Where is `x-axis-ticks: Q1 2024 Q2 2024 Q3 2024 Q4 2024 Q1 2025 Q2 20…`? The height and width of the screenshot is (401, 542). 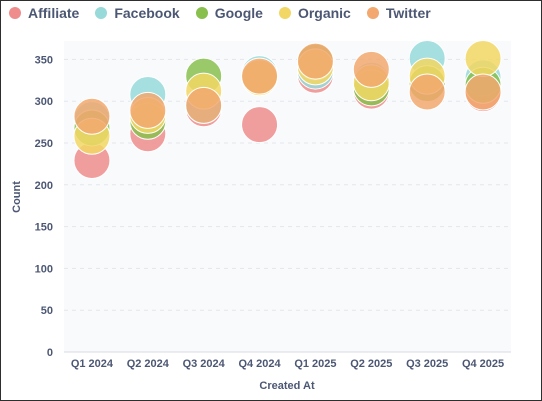 x-axis-ticks: Q1 2024 Q2 2024 Q3 2024 Q4 2024 Q1 2025 Q2 20… is located at coordinates (287, 364).